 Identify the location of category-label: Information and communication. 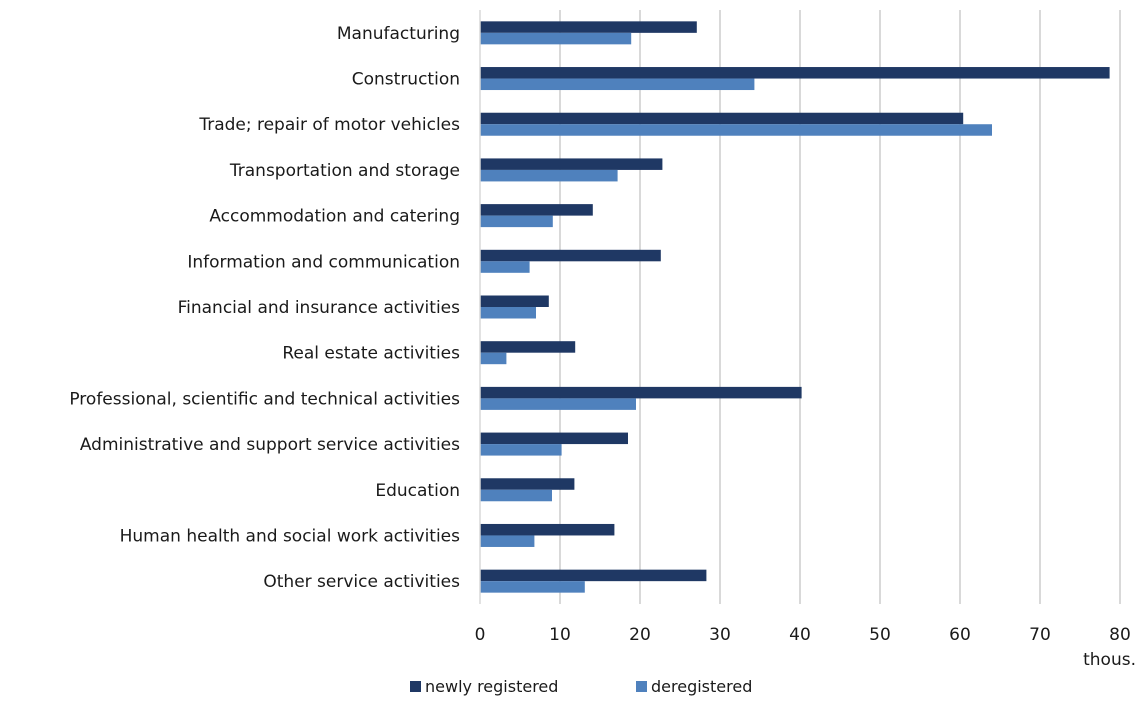
(323, 262).